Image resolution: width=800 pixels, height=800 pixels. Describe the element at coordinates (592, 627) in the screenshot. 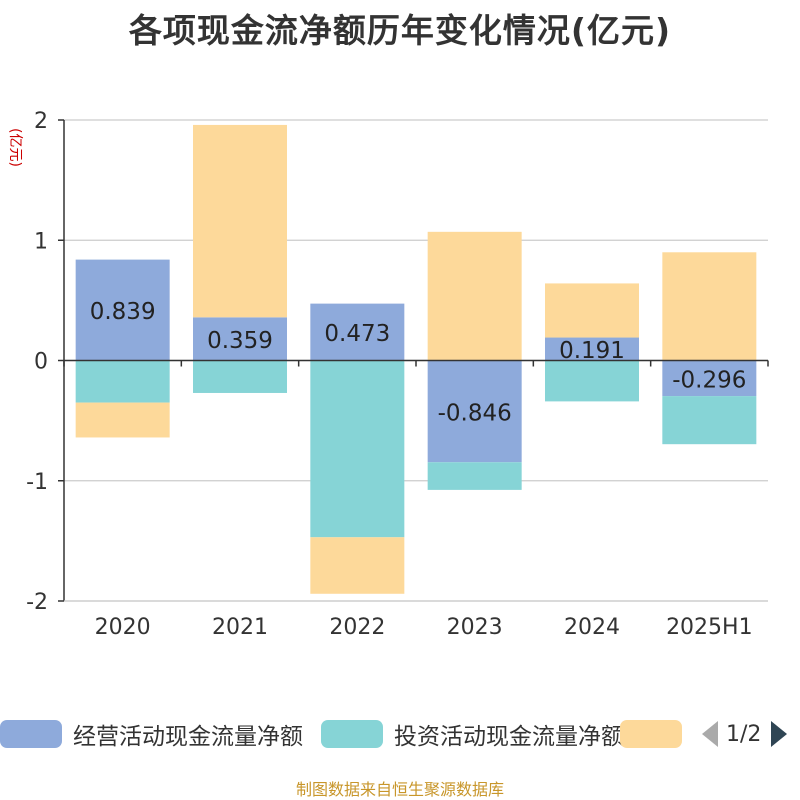

I see `x-tick-label: 2024` at that location.